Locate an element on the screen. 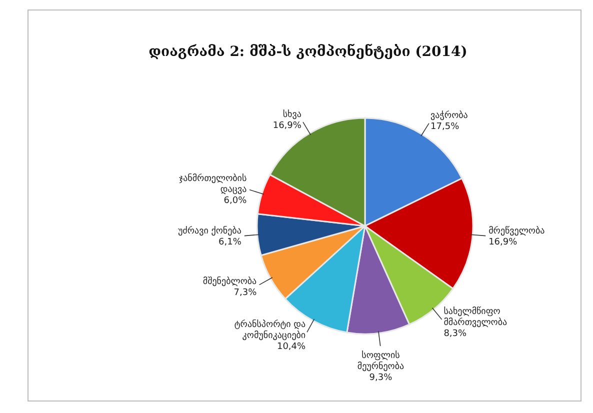 This screenshot has height=413, width=593. slice-label: მშენებლობა is located at coordinates (230, 281).